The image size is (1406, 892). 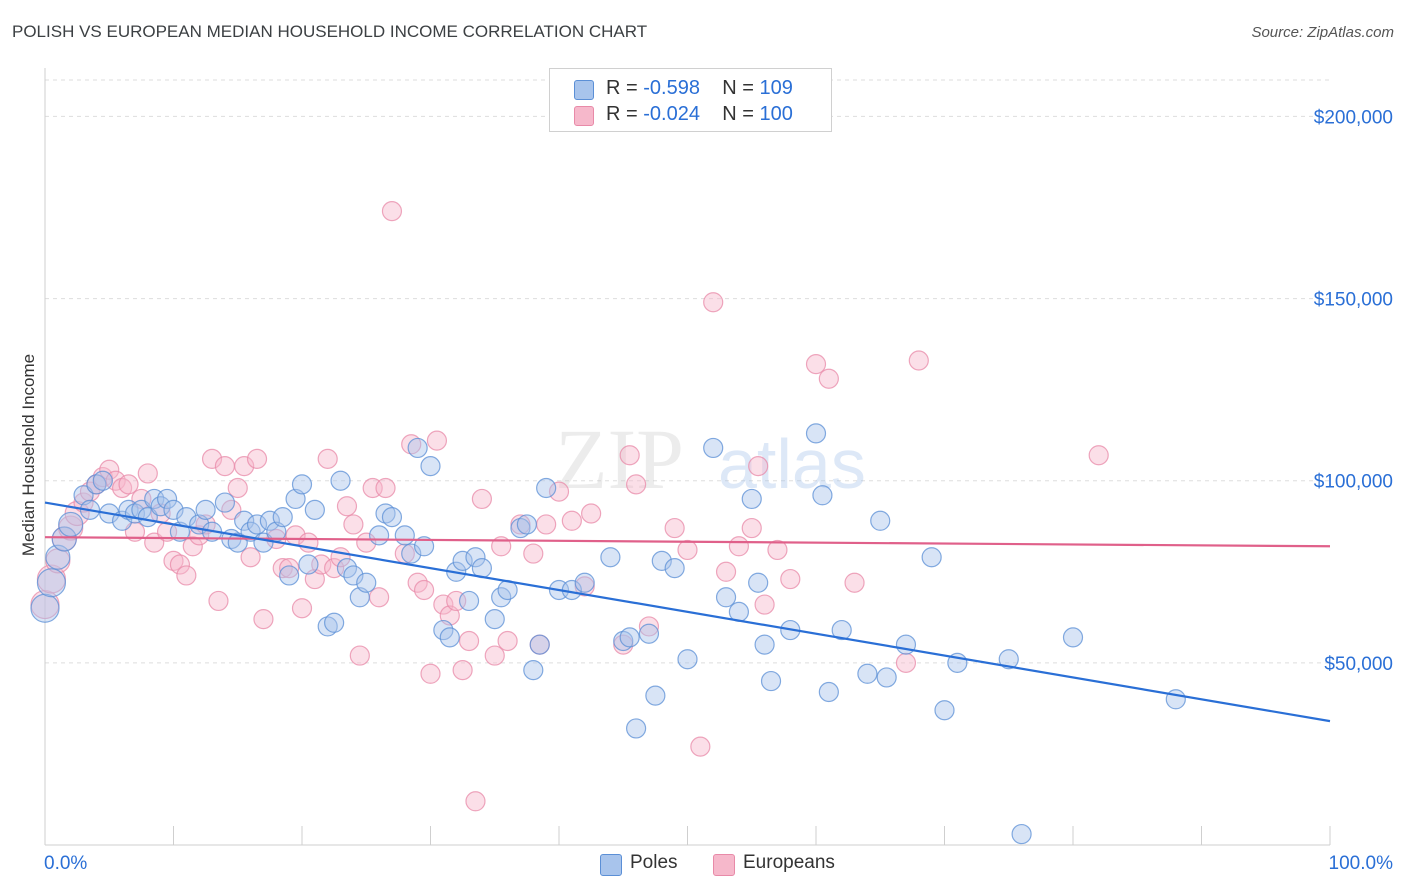 I want to click on legend-r-label: R =, so click(x=625, y=88).